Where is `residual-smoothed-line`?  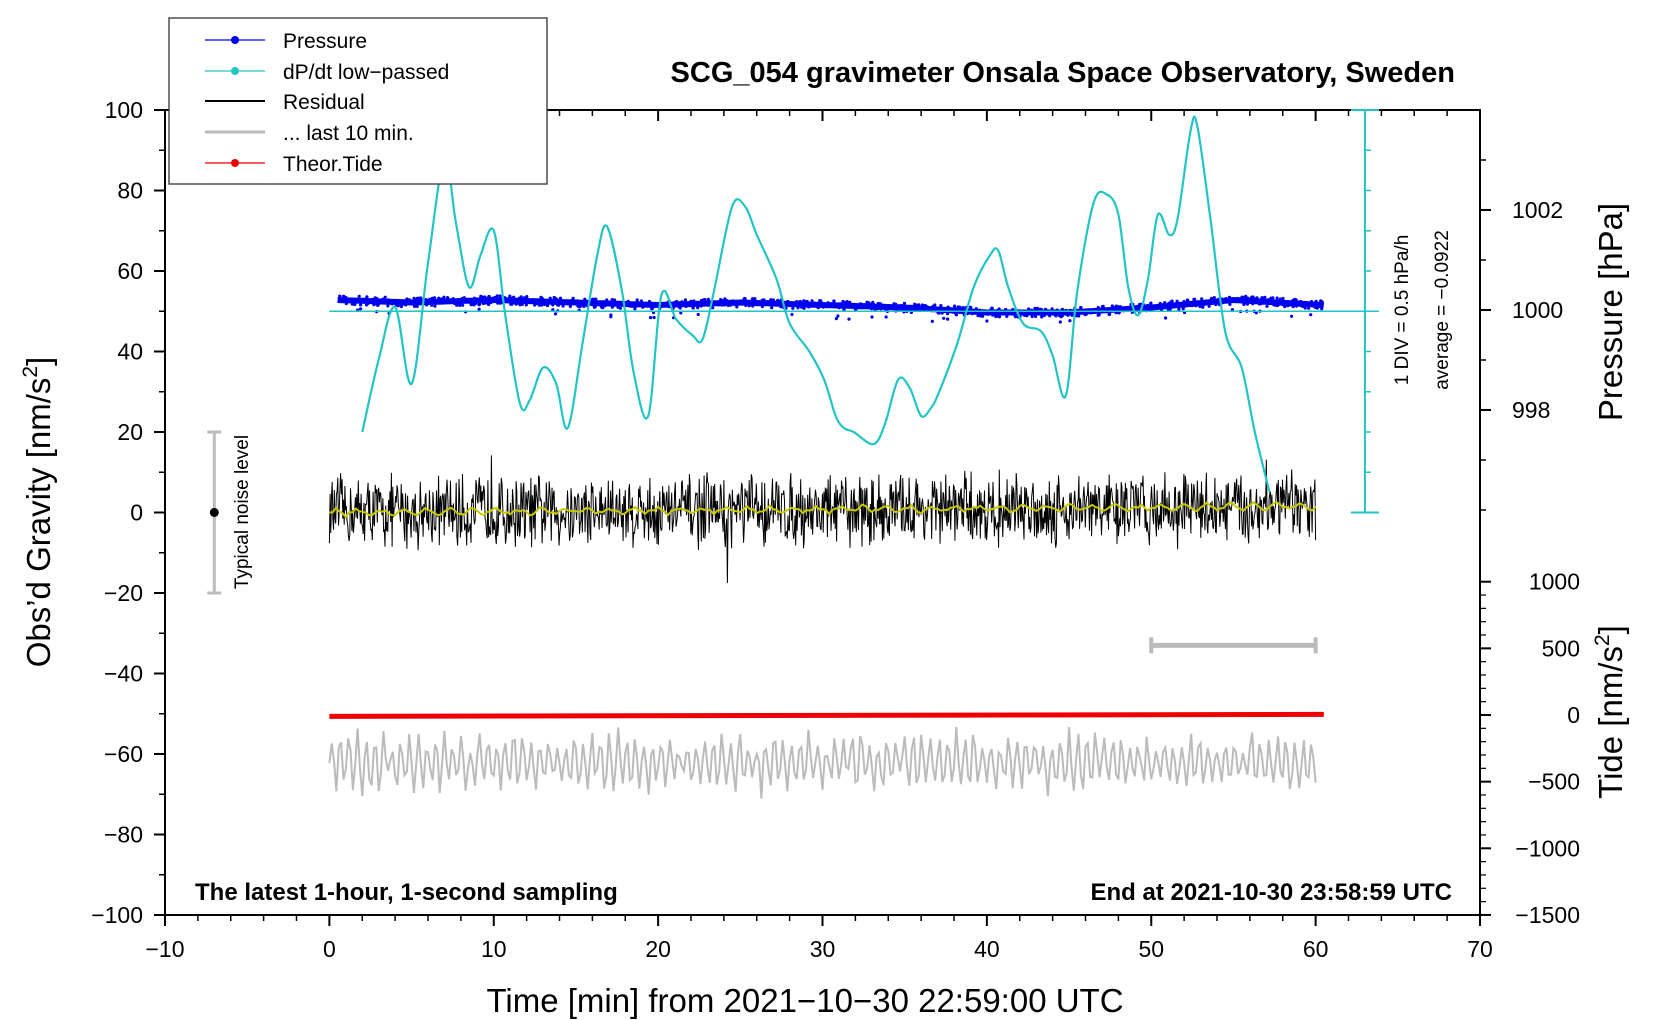 residual-smoothed-line is located at coordinates (823, 509).